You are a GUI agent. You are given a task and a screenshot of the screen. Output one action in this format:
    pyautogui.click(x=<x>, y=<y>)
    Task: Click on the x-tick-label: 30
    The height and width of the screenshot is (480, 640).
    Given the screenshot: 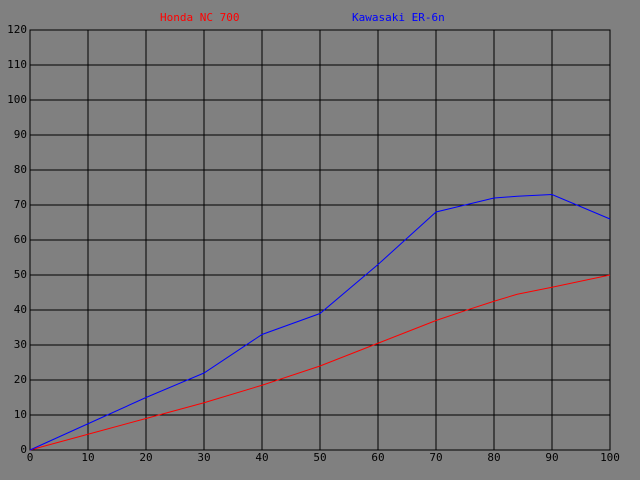 What is the action you would take?
    pyautogui.click(x=203, y=457)
    